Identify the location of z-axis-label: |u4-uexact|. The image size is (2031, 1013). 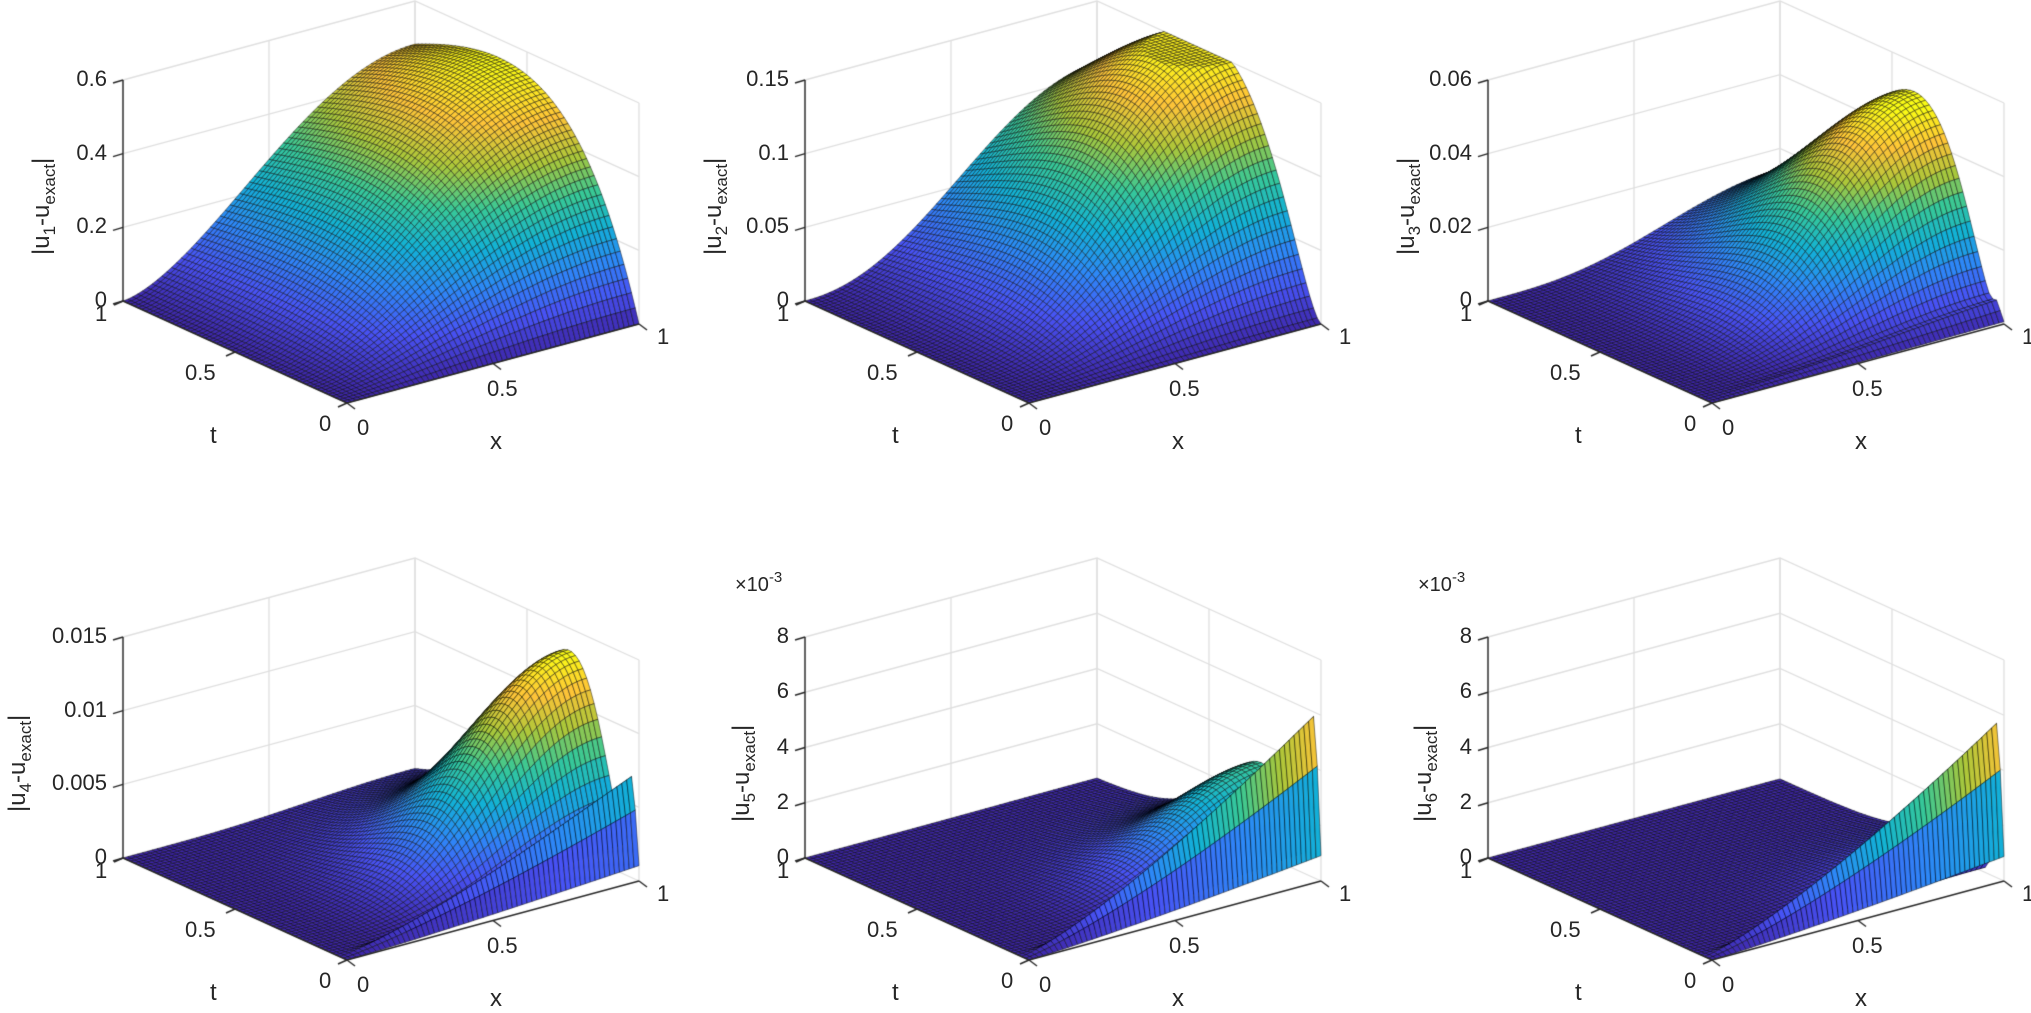
(19, 763).